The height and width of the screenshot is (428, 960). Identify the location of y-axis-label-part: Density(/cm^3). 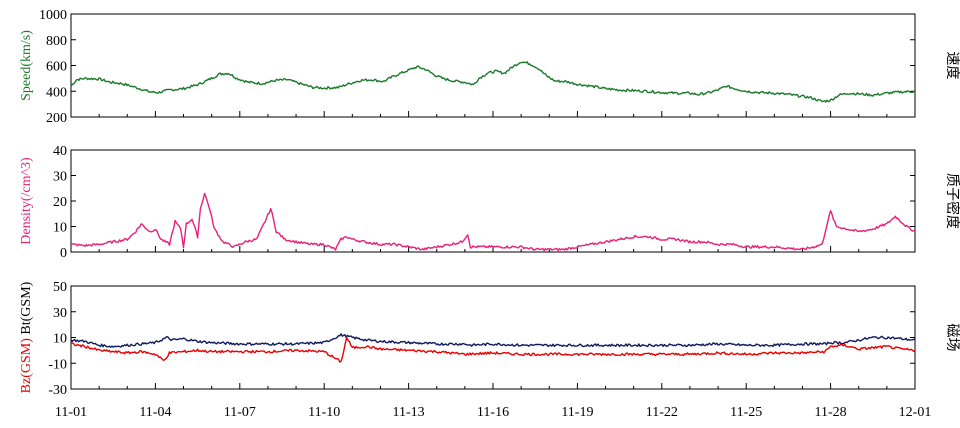
(26, 201).